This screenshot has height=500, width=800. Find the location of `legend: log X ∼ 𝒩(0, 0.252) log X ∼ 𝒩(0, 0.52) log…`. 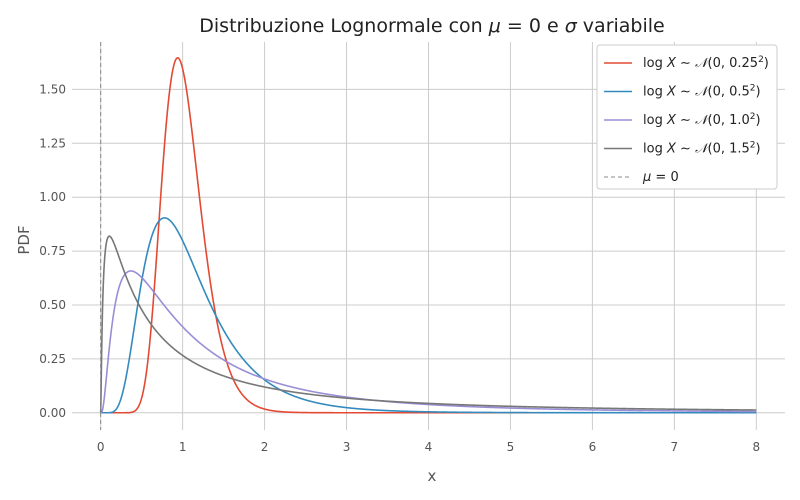

legend: log X ∼ 𝒩(0, 0.252) log X ∼ 𝒩(0, 0.52) log… is located at coordinates (687, 117).